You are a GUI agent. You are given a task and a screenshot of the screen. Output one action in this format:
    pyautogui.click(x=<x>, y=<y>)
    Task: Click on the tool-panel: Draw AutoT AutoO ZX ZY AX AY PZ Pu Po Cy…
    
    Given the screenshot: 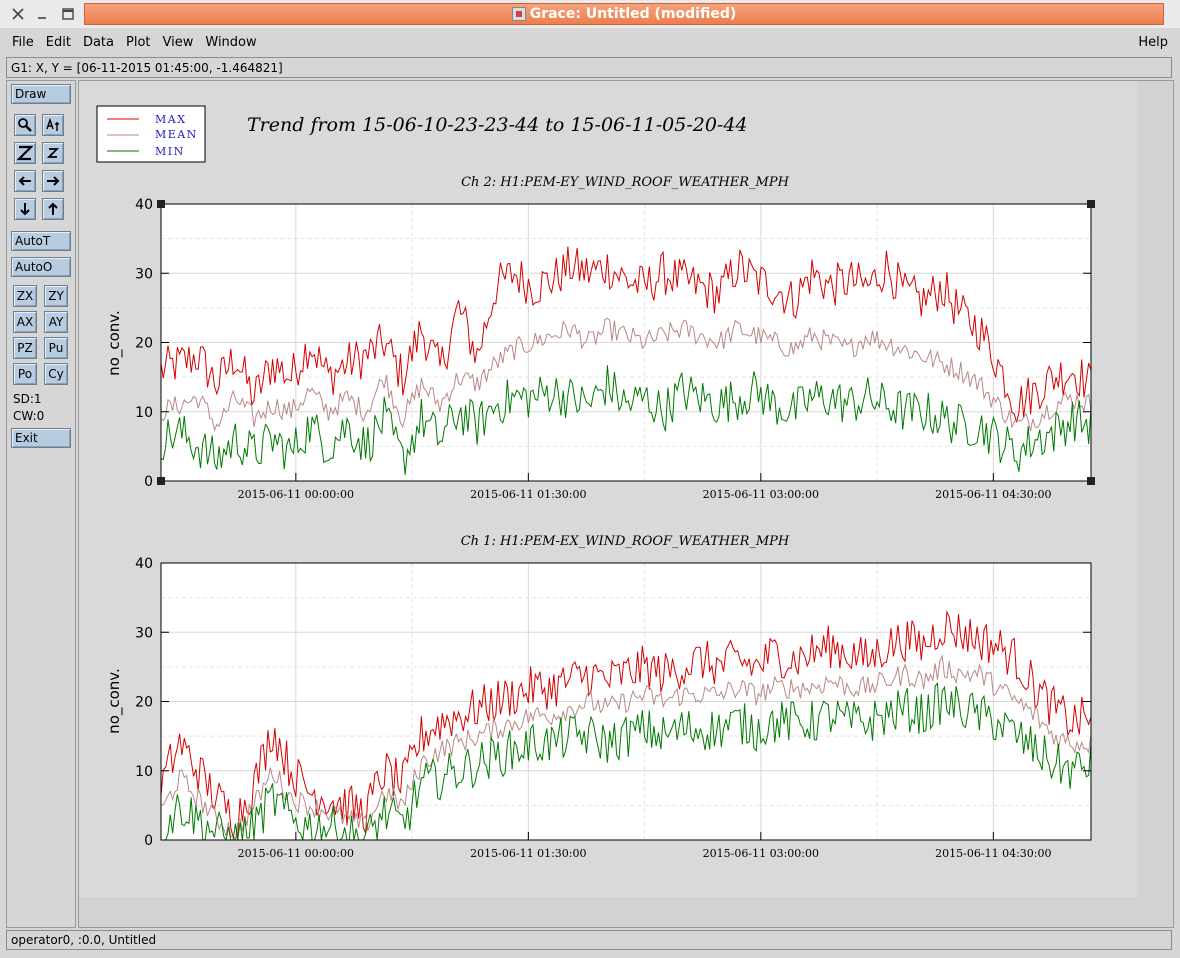 What is the action you would take?
    pyautogui.click(x=41, y=504)
    